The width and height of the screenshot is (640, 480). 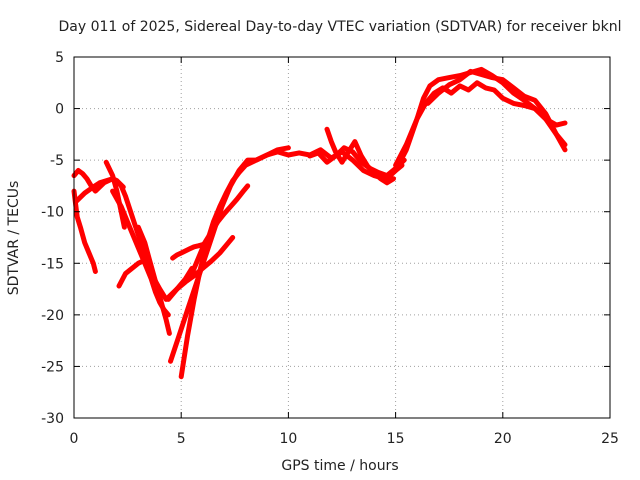 I want to click on y-tick-label: -25, so click(x=52, y=367).